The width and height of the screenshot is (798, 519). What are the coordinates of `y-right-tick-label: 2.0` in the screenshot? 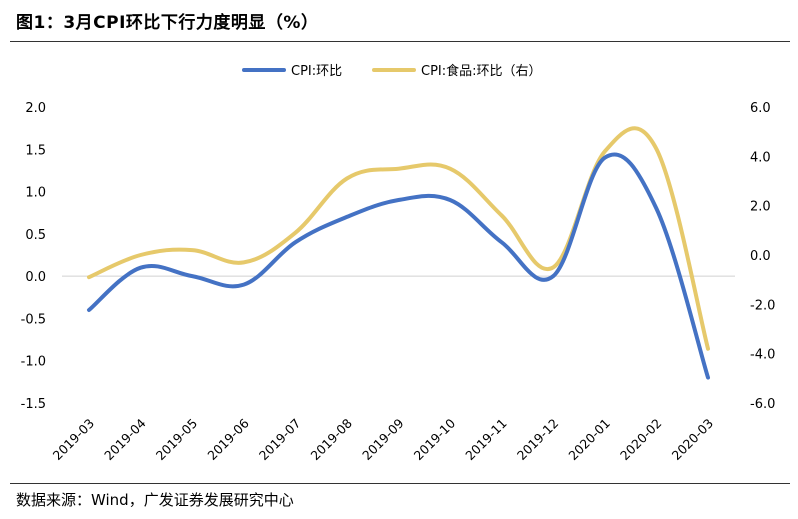 It's located at (760, 207).